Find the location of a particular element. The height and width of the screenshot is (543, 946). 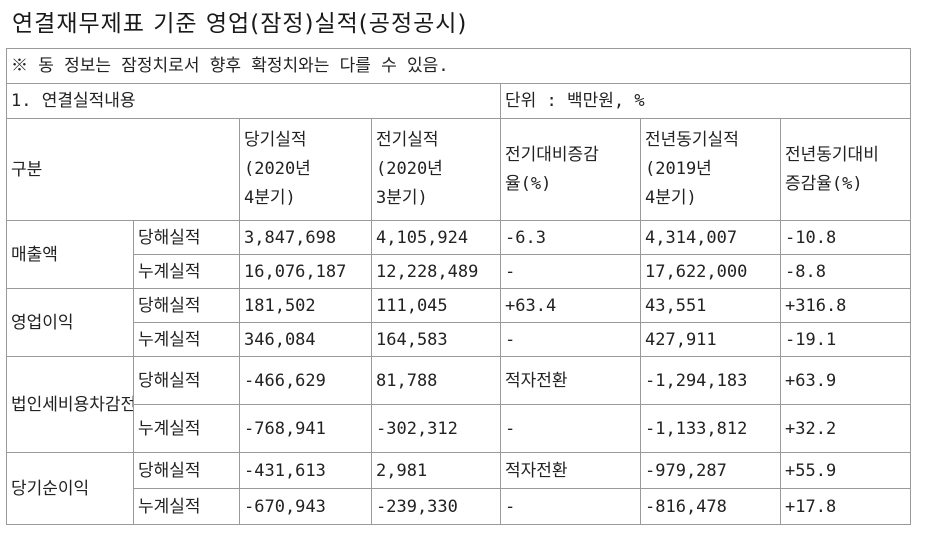

previous-cell: 12,228,489 is located at coordinates (436, 271).